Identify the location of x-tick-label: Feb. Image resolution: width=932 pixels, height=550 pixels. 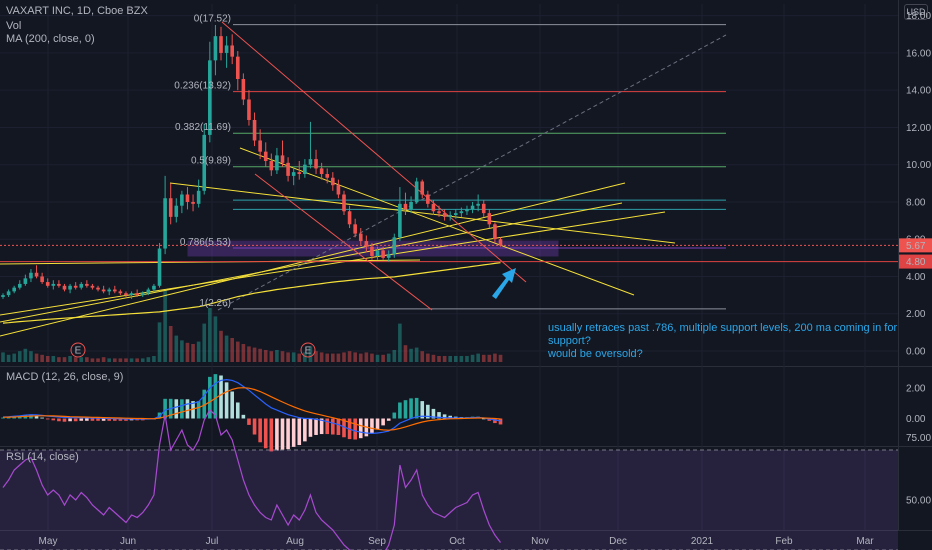
(784, 541).